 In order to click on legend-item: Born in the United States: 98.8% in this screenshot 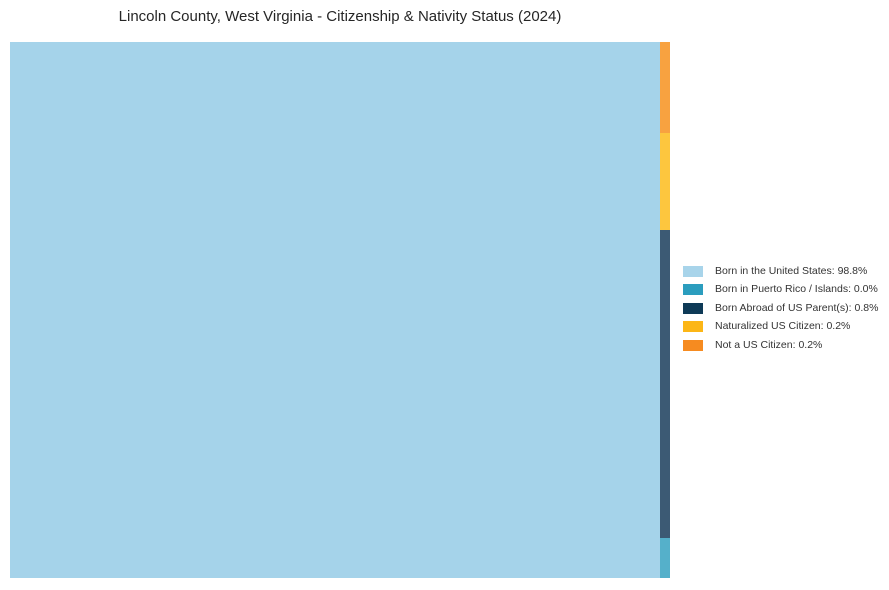, I will do `click(780, 271)`.